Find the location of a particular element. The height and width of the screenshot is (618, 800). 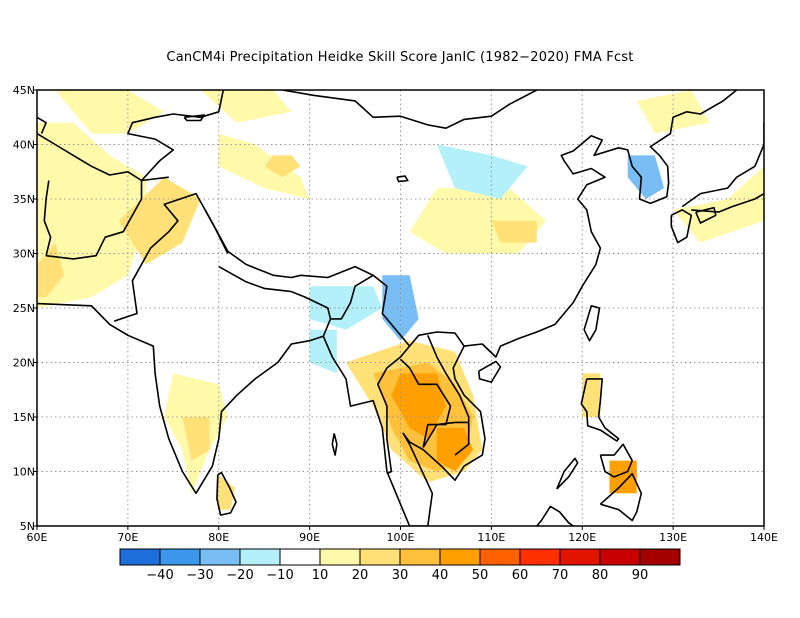

coastline-visayas is located at coordinates (616, 460).